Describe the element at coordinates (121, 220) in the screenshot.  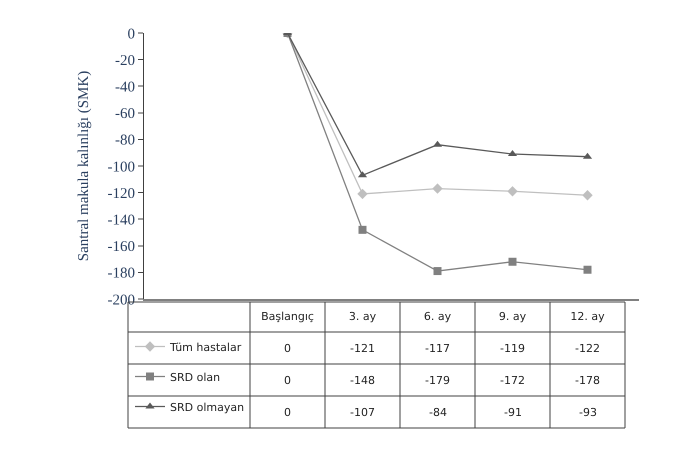
I see `y-tick-label: -140` at that location.